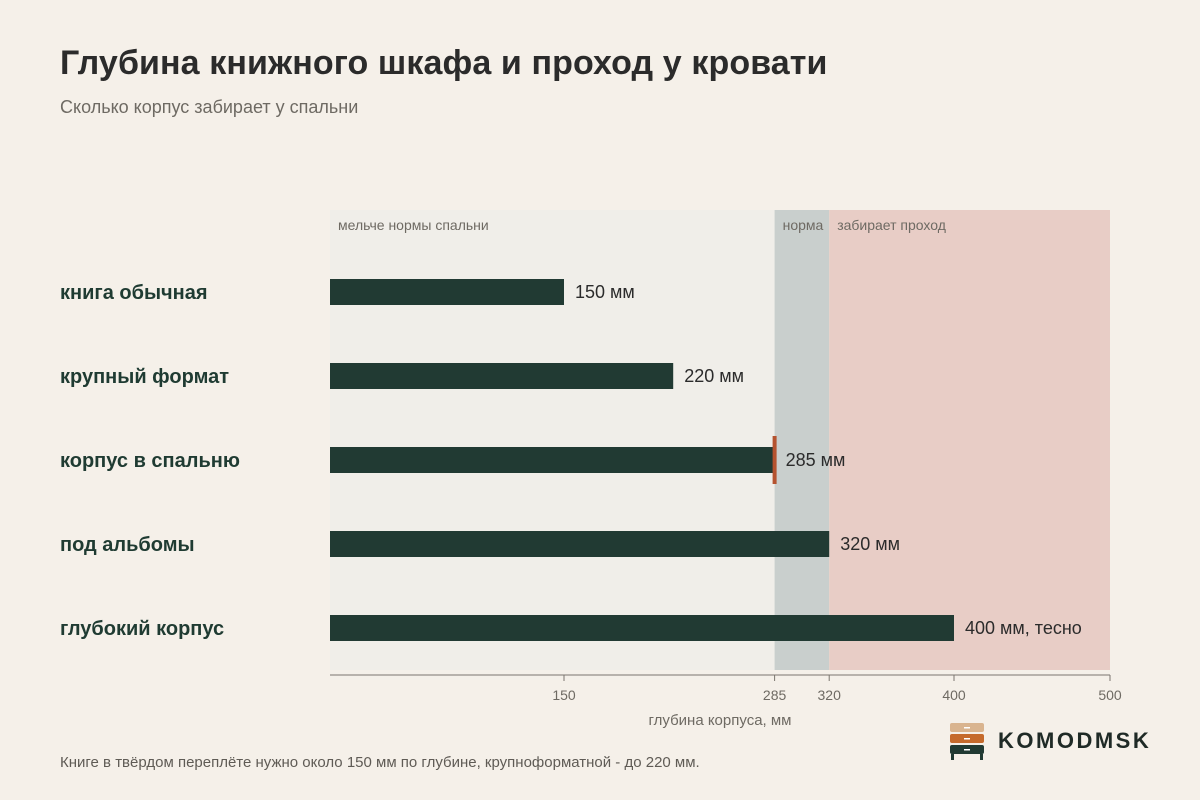  What do you see at coordinates (720, 720) in the screenshot?
I see `x-axis-title: глубина корпуса, мм` at bounding box center [720, 720].